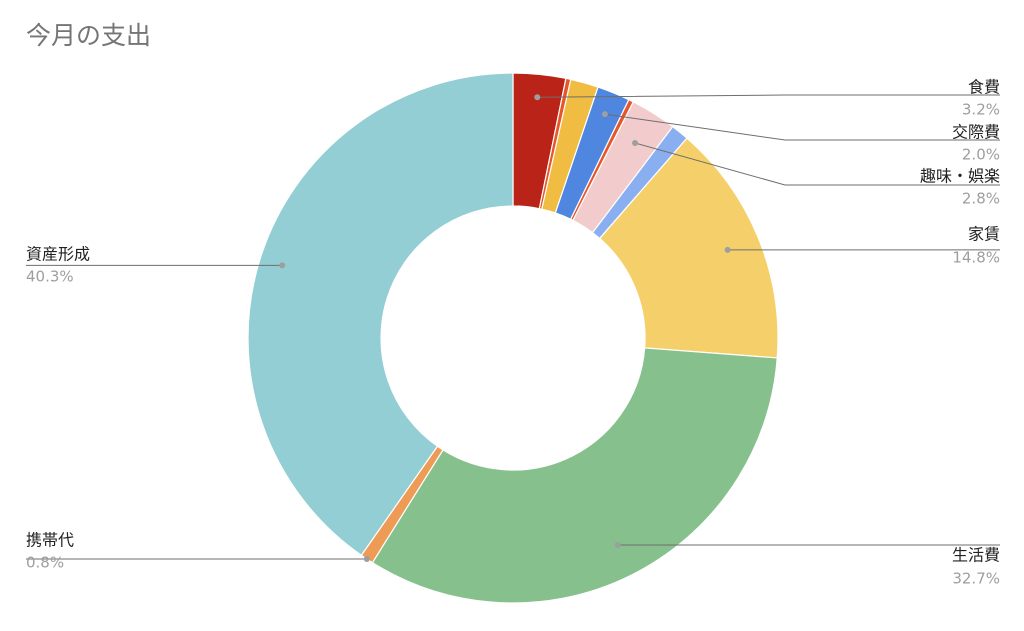 Image resolution: width=1024 pixels, height=631 pixels. Describe the element at coordinates (862, 246) in the screenshot. I see `label-家賃-7: 家賃 14.8%` at that location.